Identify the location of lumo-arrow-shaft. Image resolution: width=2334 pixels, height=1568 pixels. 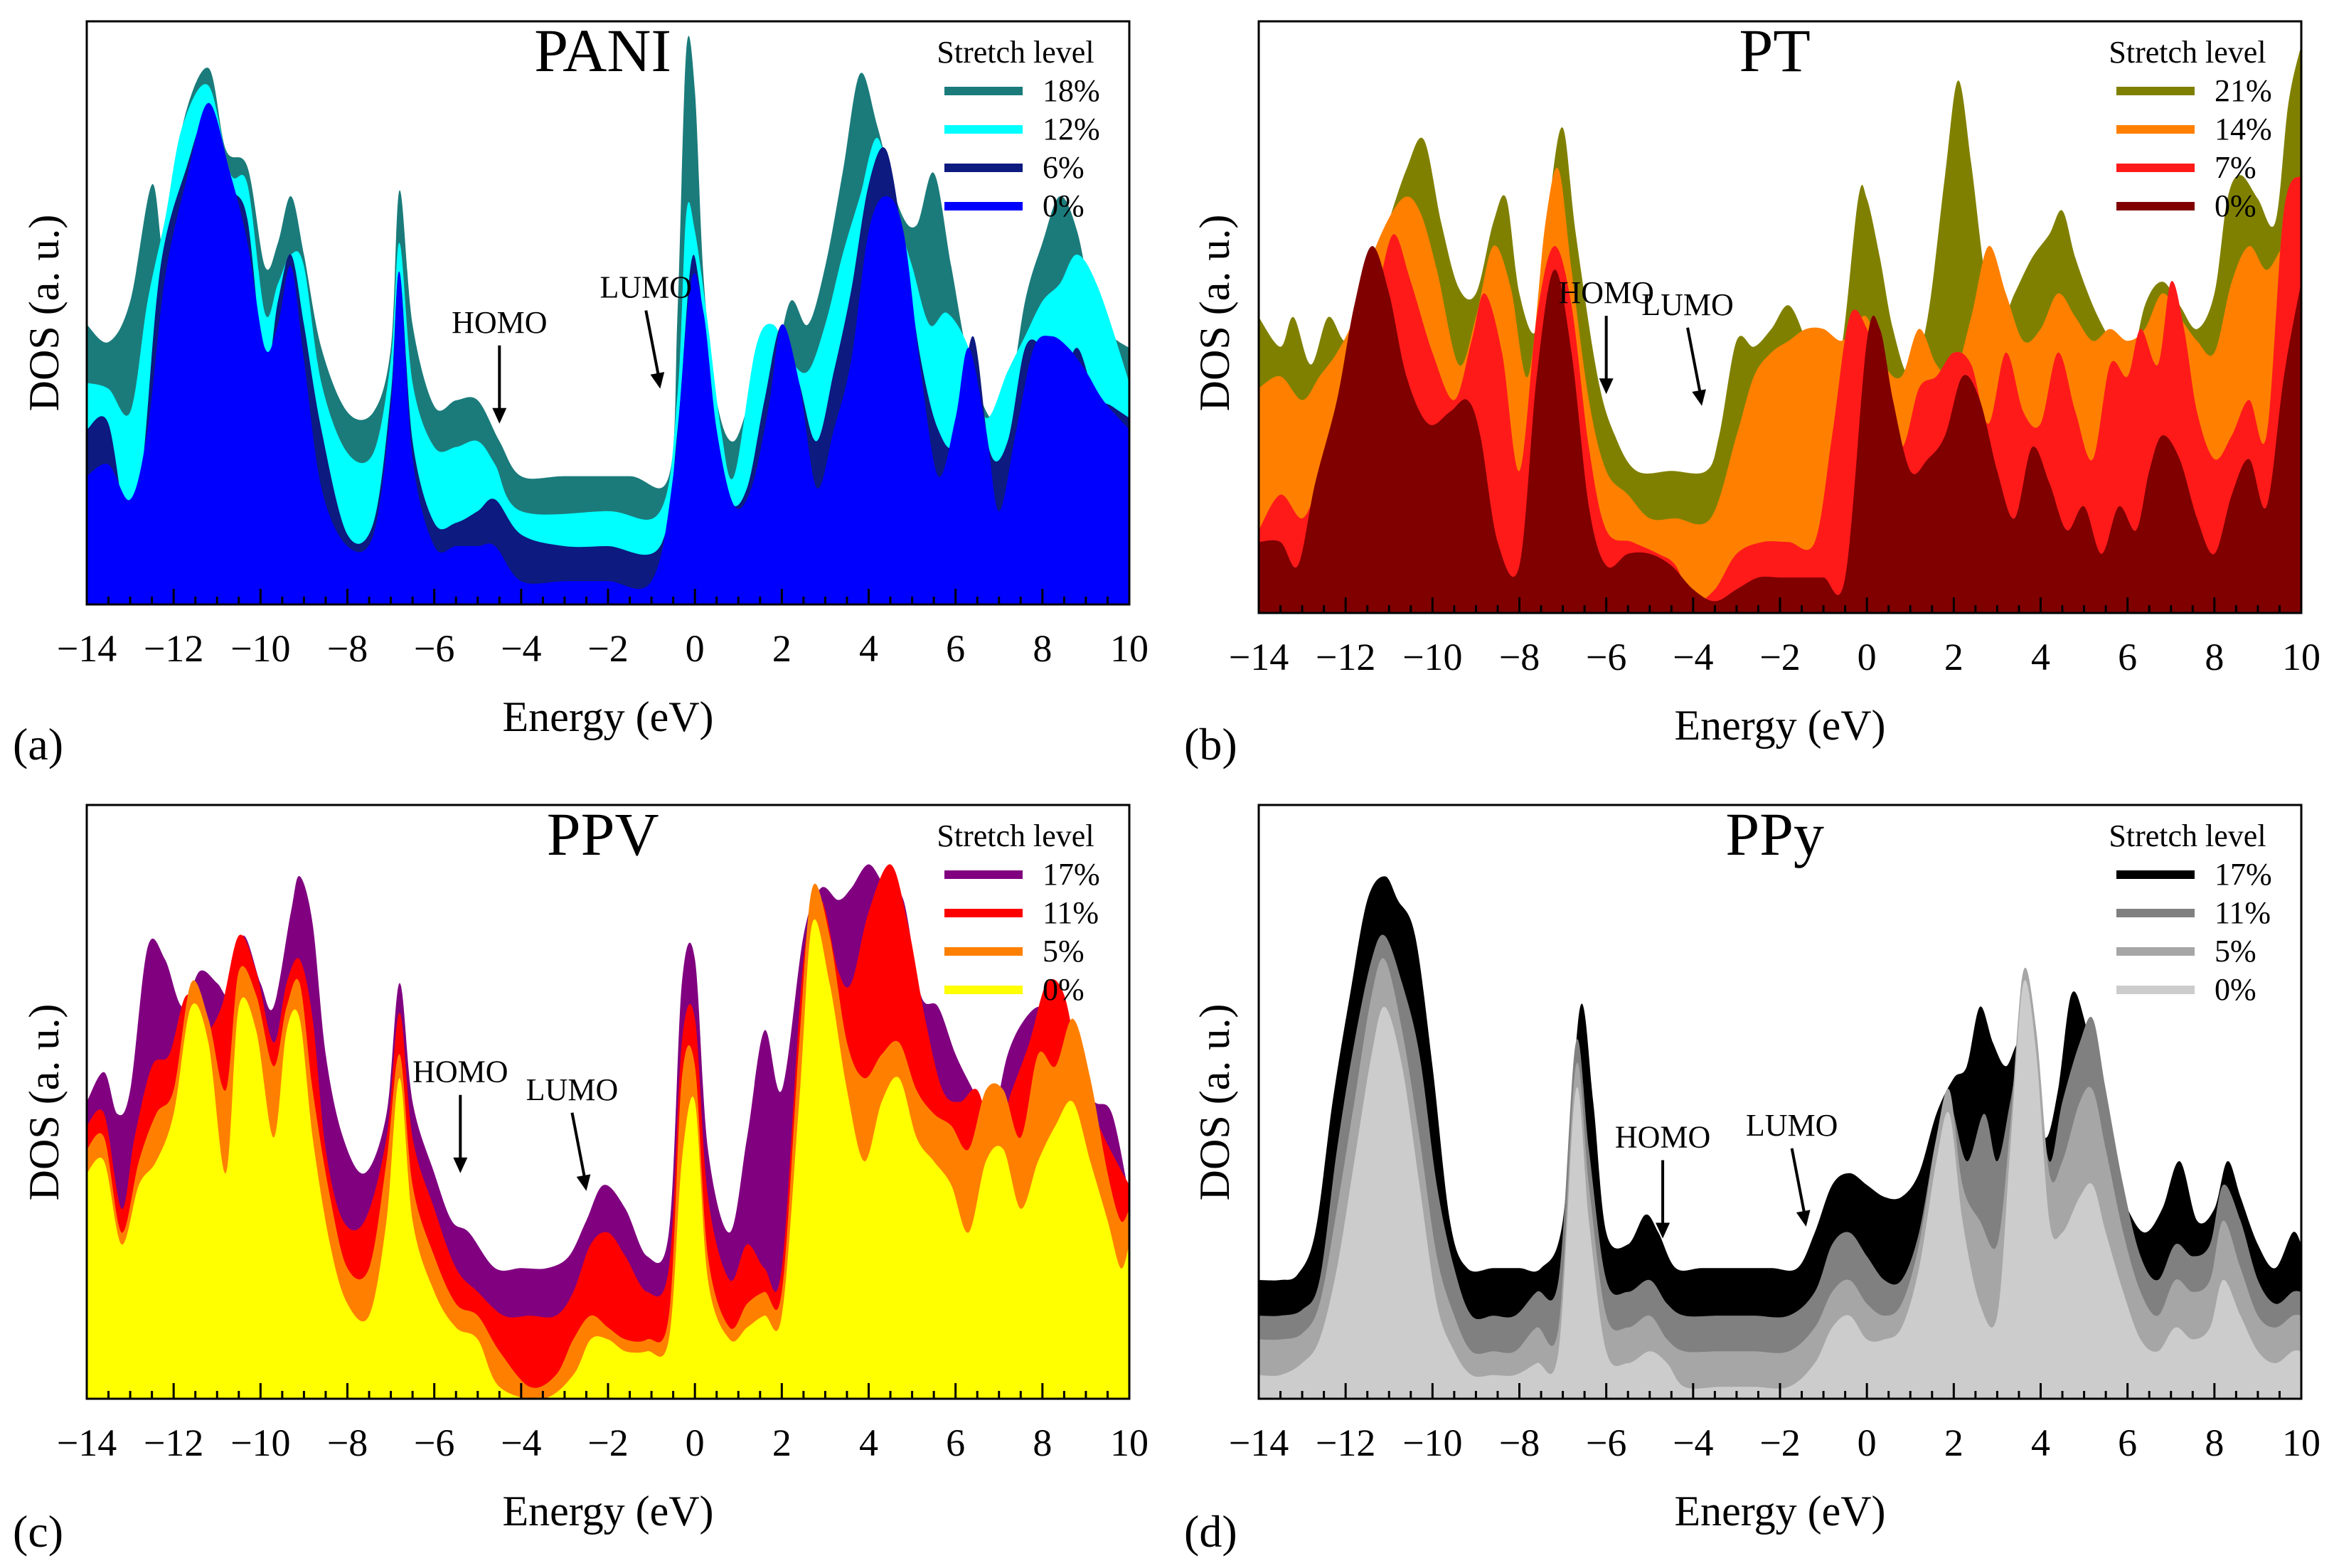
(579, 1150).